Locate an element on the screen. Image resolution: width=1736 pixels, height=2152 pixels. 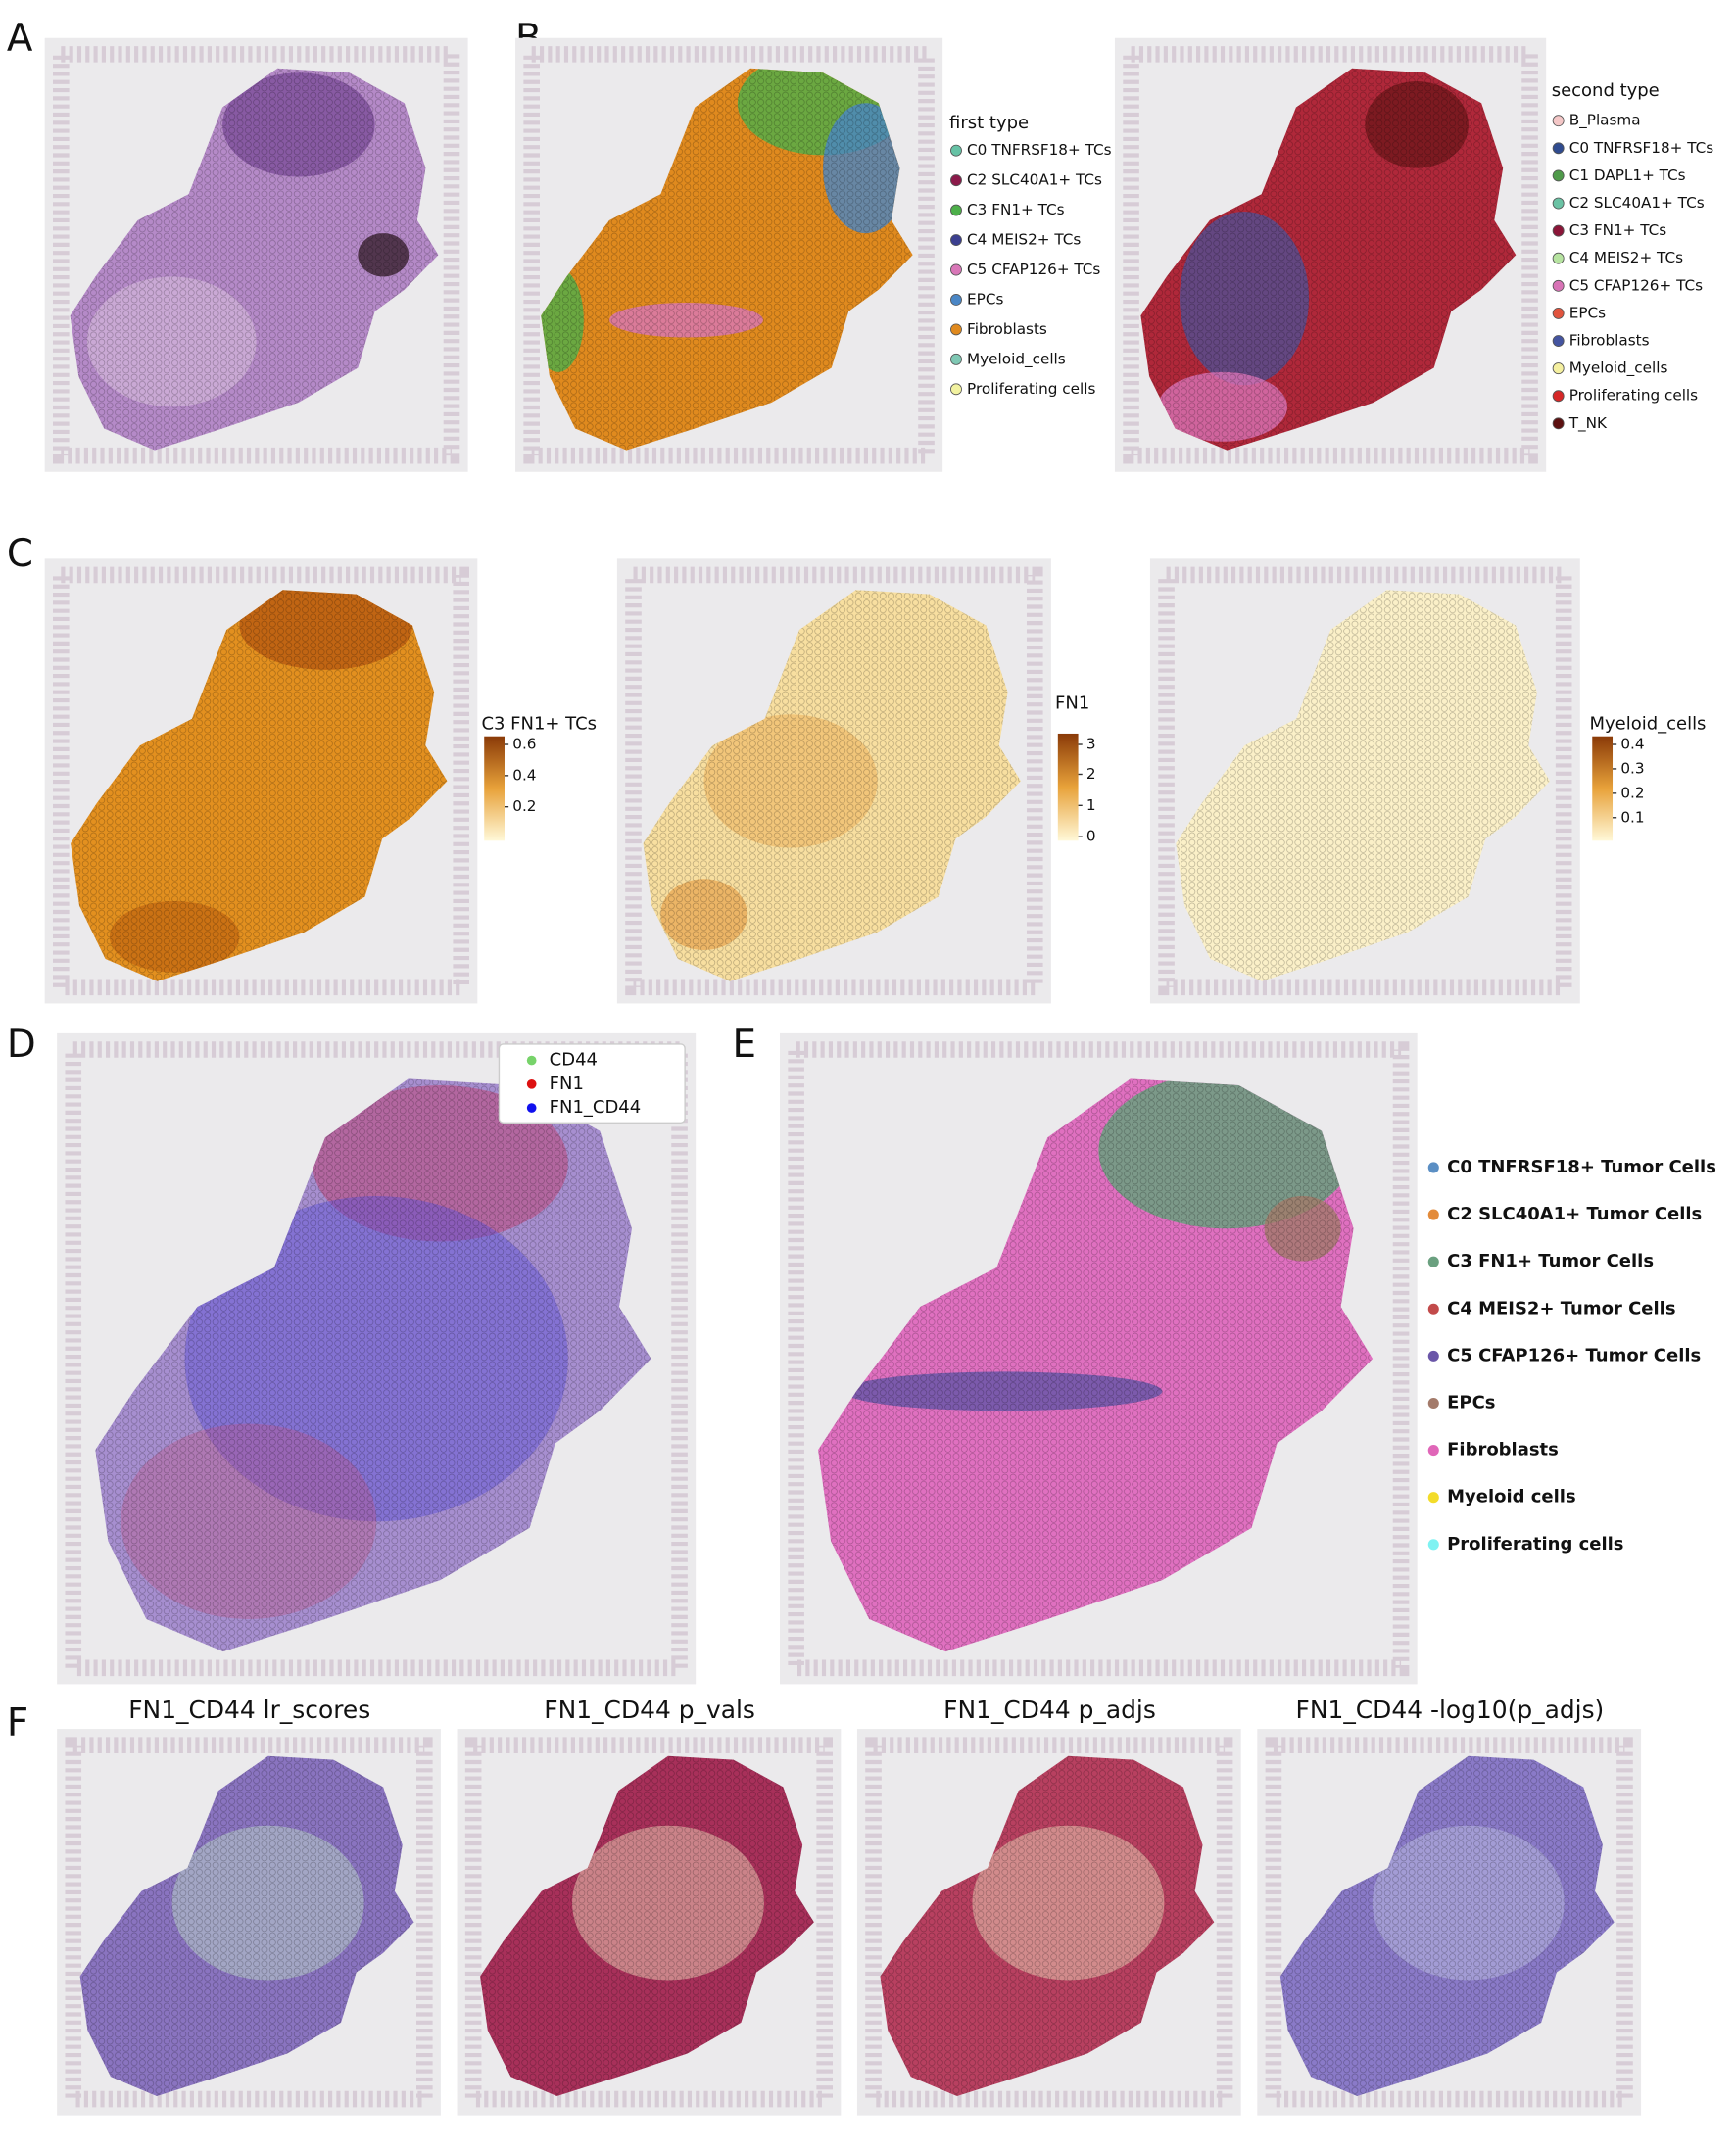
legend-label: C3 FN1+ TCs is located at coordinates (1618, 230).